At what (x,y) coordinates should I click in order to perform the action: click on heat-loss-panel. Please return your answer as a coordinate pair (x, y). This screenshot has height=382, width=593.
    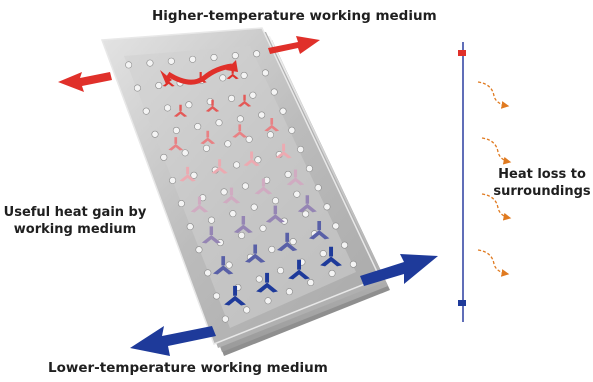
    Looking at the image, I should click on (485, 182).